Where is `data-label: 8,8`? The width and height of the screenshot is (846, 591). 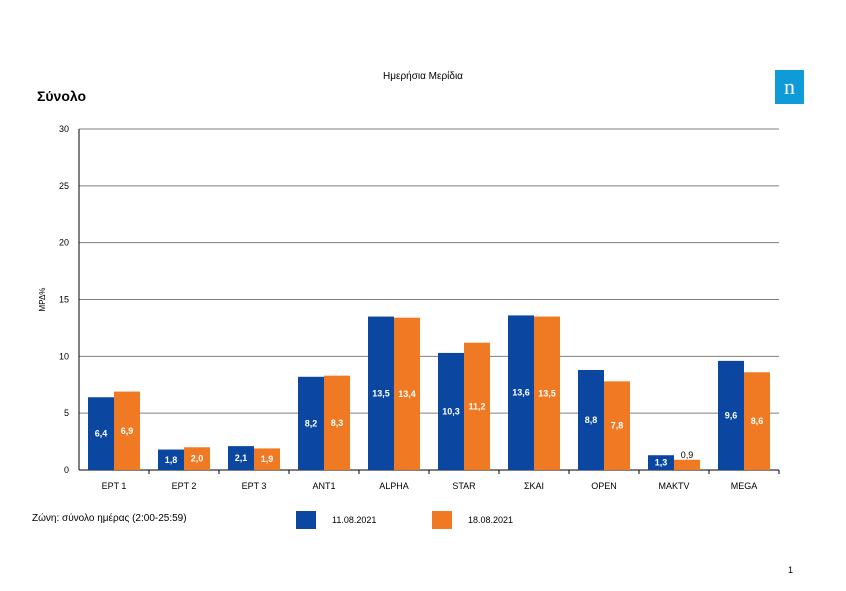
data-label: 8,8 is located at coordinates (591, 420).